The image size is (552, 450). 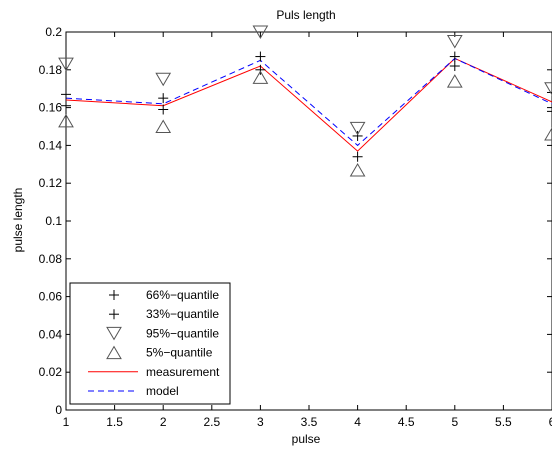 What do you see at coordinates (550, 422) in the screenshot?
I see `x-tick-label: 6` at bounding box center [550, 422].